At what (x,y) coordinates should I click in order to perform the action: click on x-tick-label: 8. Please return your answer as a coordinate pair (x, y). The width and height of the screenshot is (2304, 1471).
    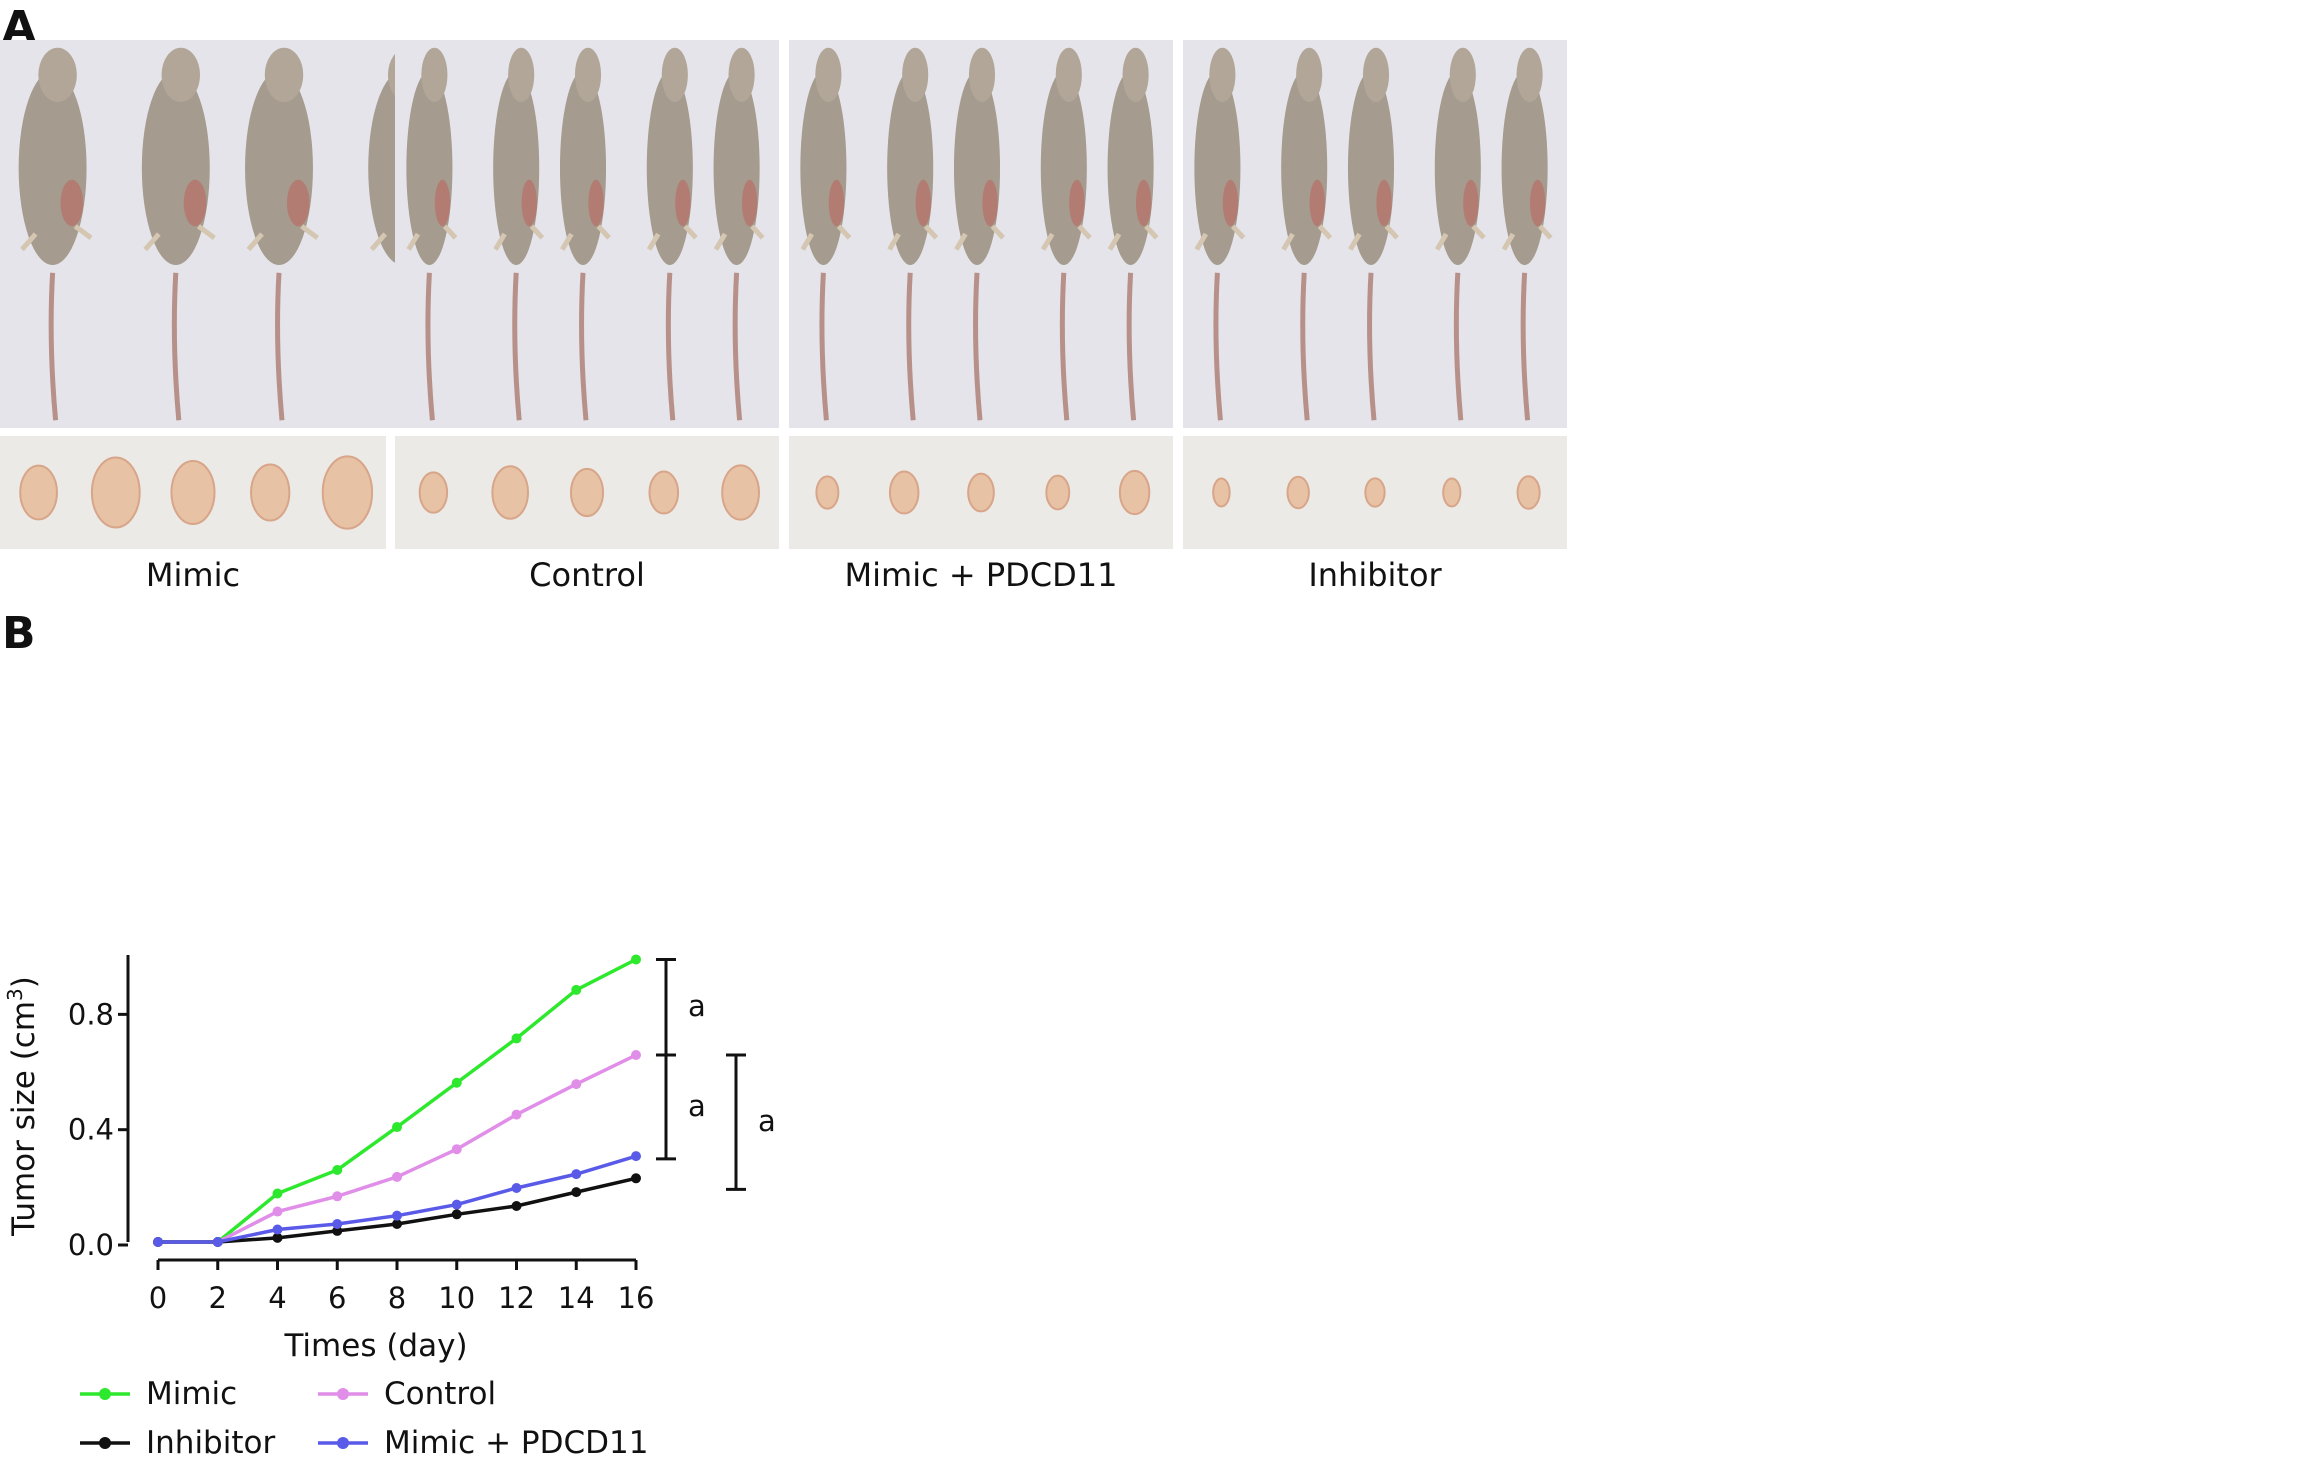
    Looking at the image, I should click on (397, 1298).